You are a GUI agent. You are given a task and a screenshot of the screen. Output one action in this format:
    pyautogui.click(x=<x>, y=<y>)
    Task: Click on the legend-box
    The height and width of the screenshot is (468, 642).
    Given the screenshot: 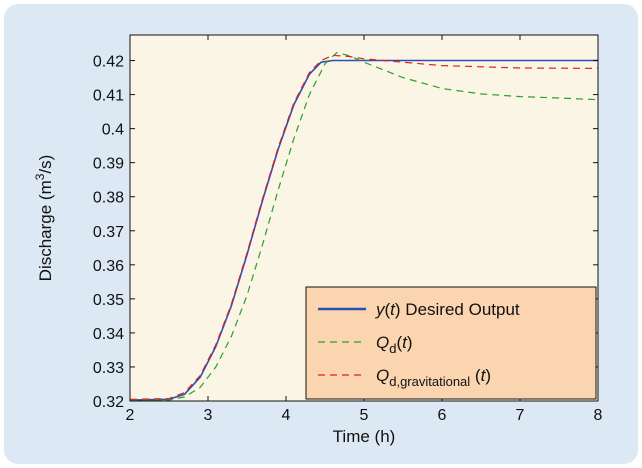 What is the action you would take?
    pyautogui.click(x=451, y=343)
    